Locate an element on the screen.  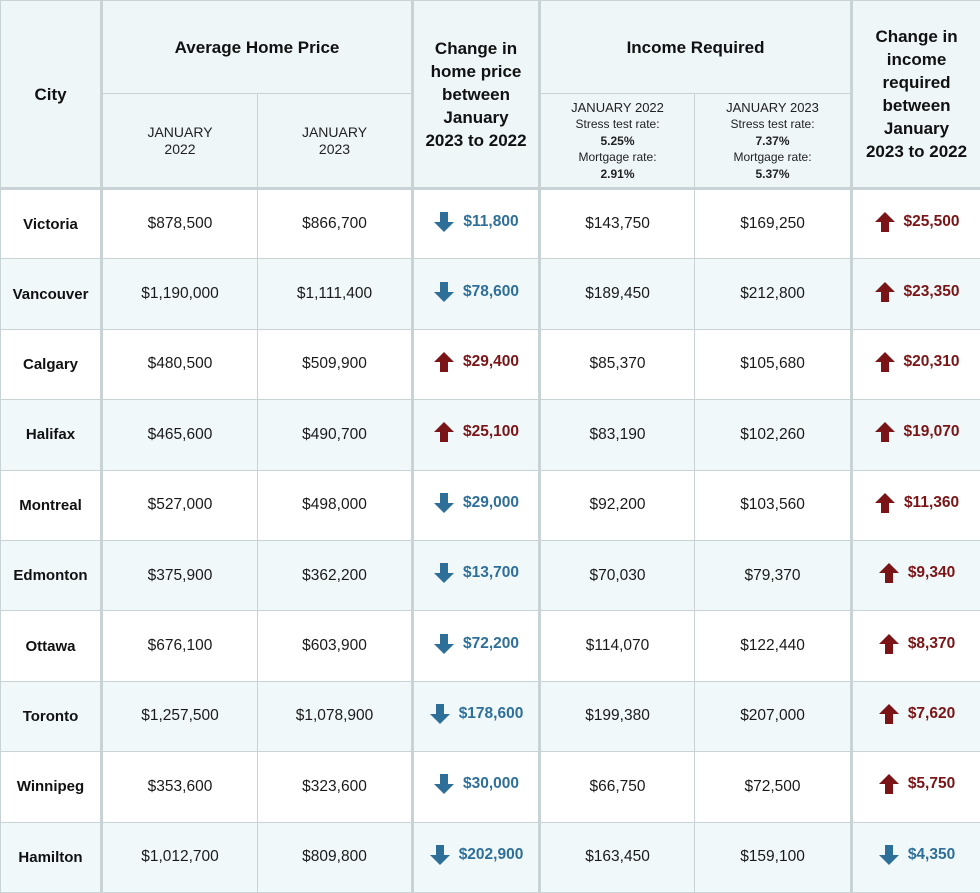
income-change: $4,350 is located at coordinates (916, 855).